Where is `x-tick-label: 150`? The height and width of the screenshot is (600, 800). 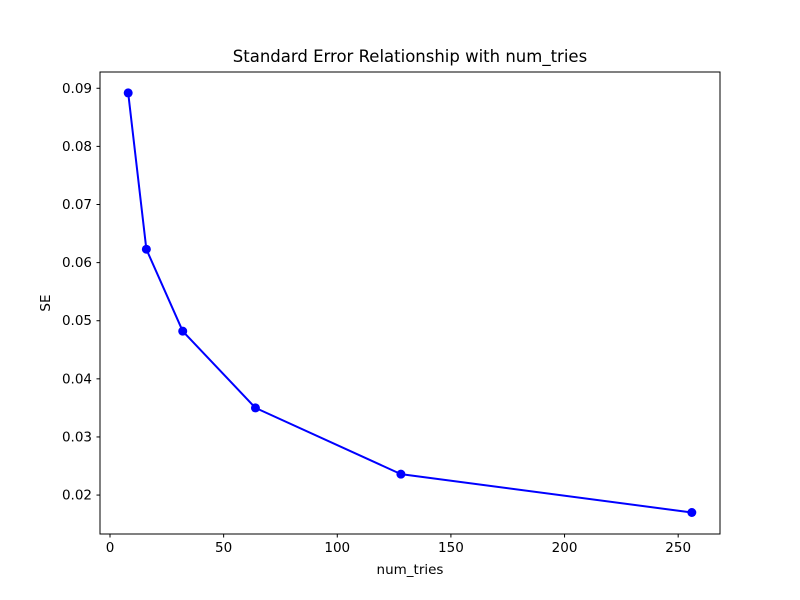
x-tick-label: 150 is located at coordinates (451, 548).